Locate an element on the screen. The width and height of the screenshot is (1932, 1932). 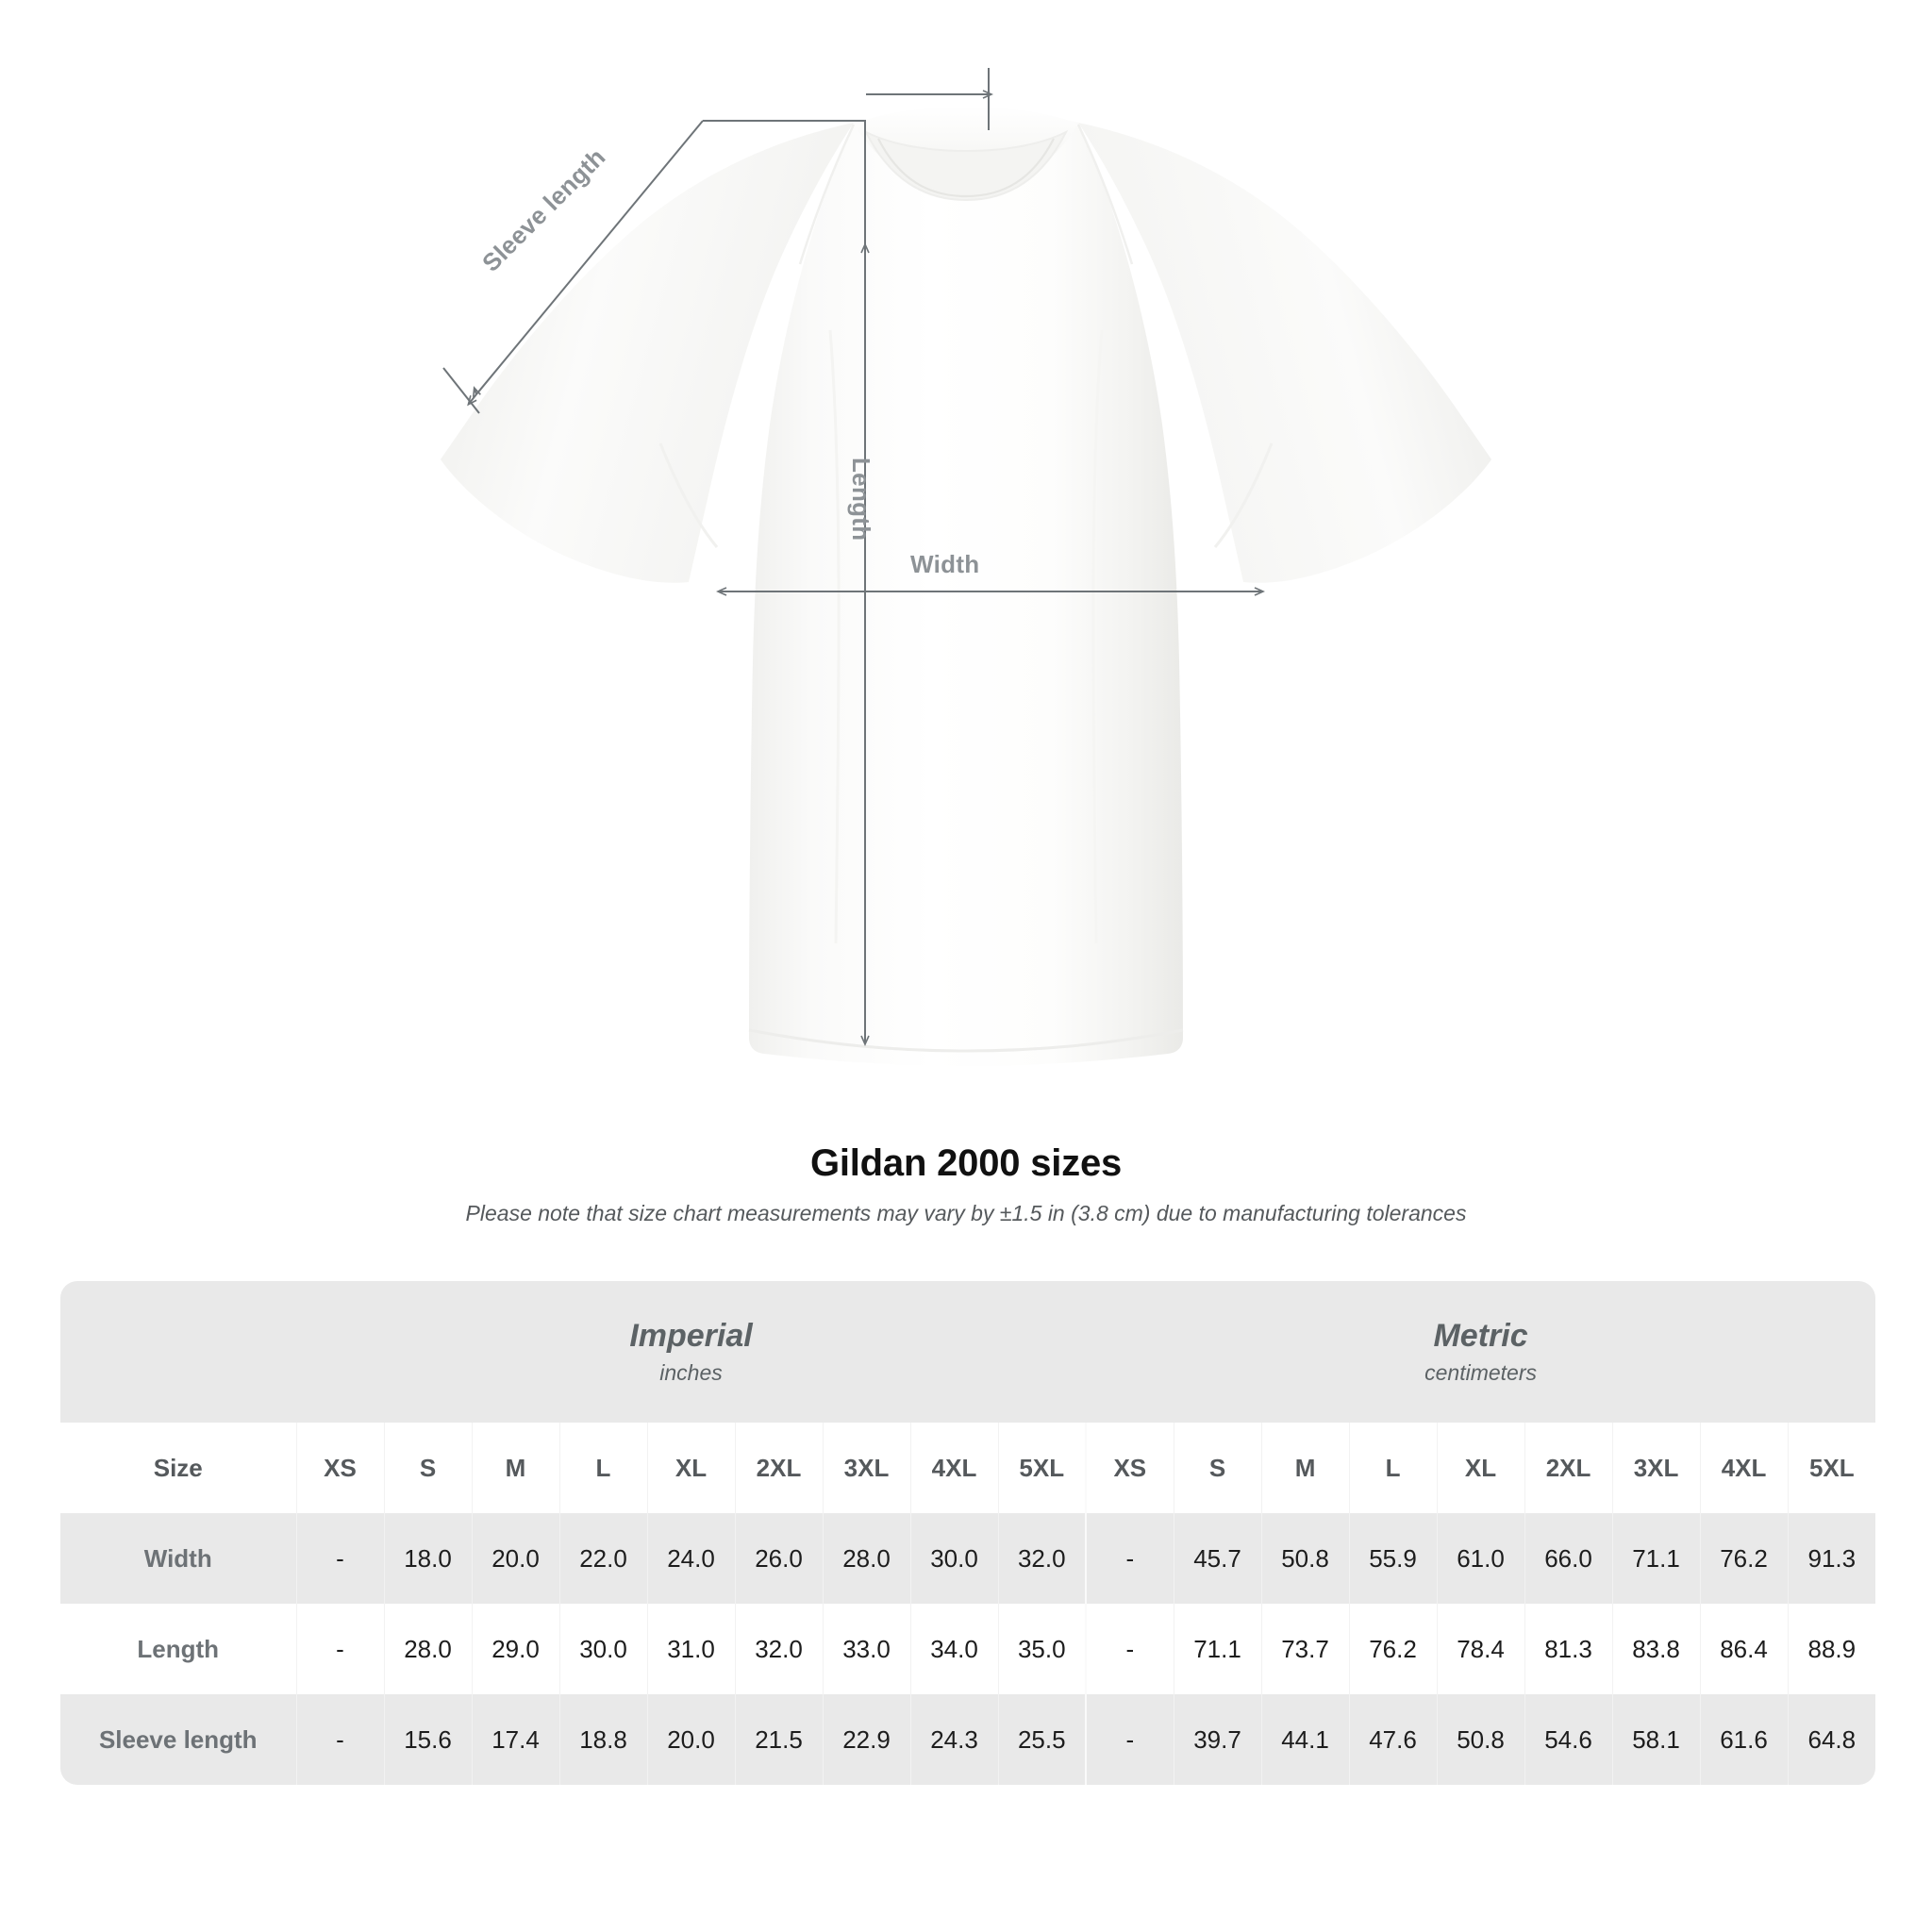
row-label-width: Width is located at coordinates (178, 1559).